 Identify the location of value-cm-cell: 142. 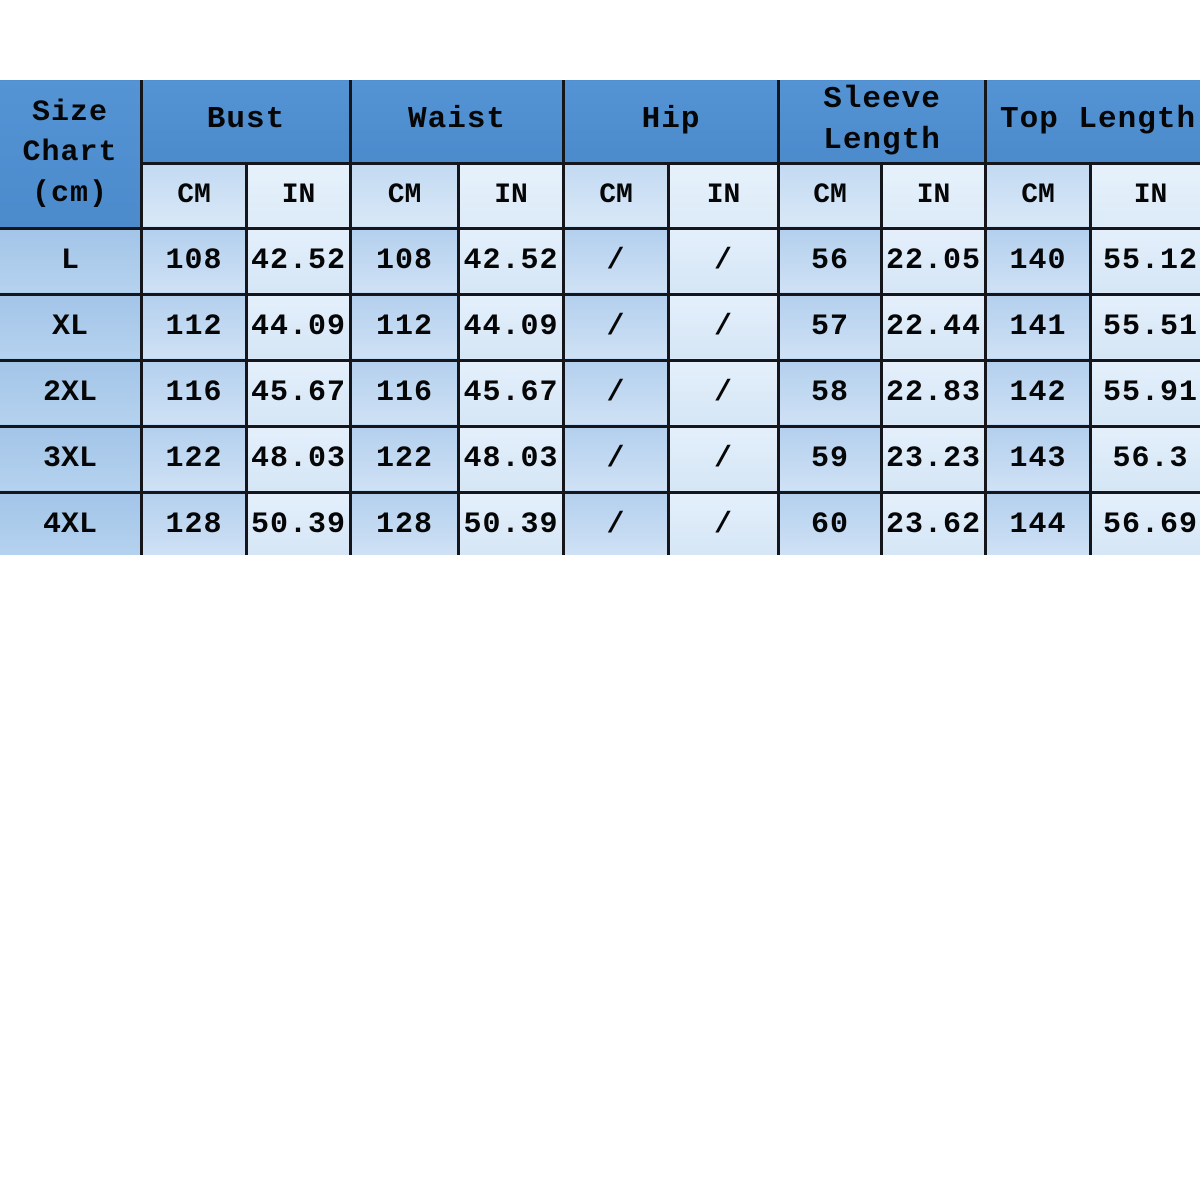
(1038, 393).